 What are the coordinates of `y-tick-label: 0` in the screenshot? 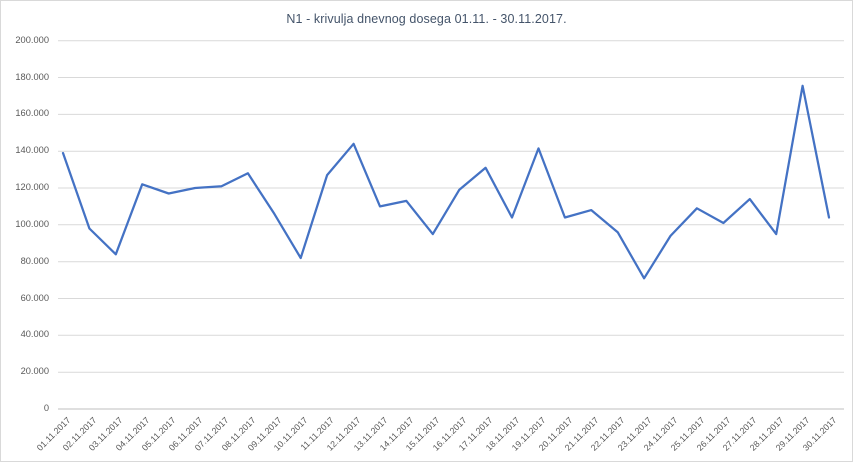 It's located at (46, 408).